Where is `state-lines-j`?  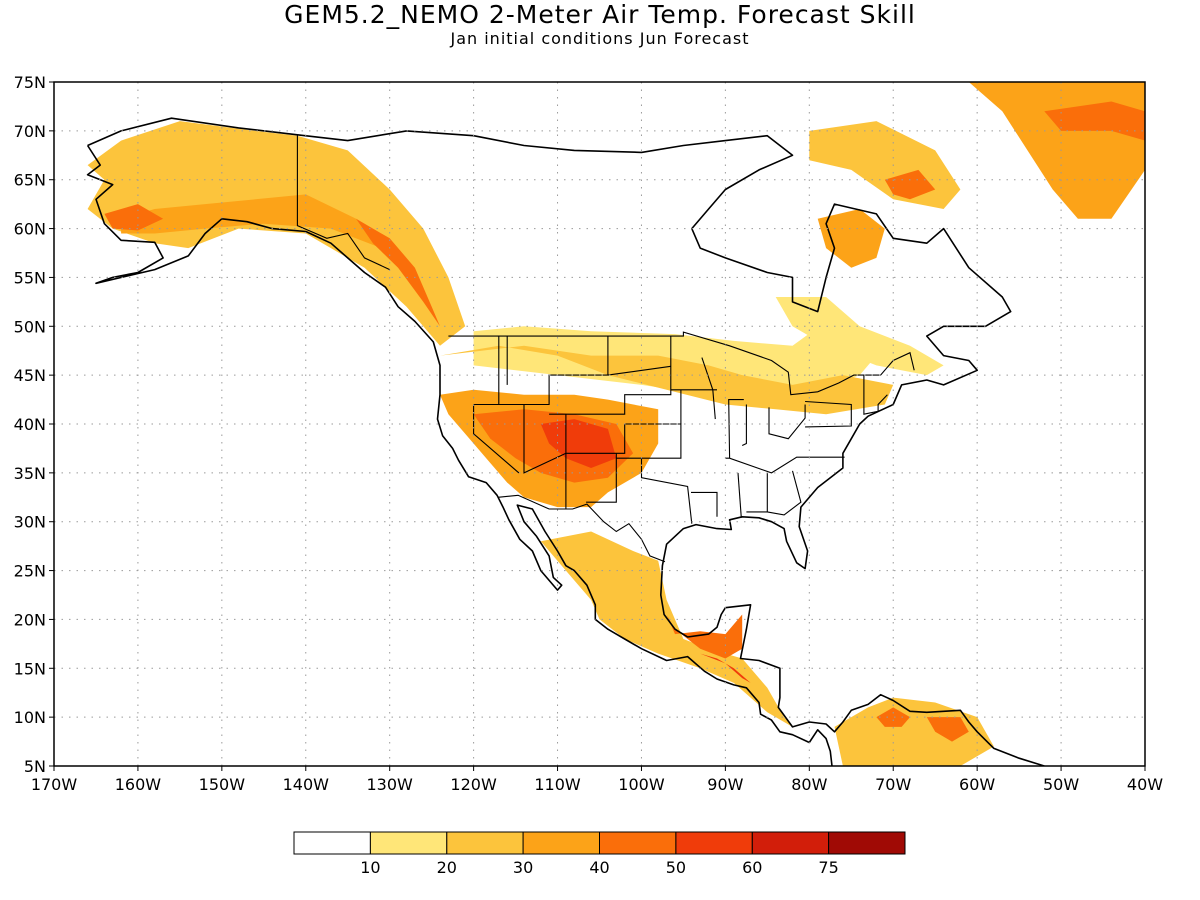 state-lines-j is located at coordinates (704, 504).